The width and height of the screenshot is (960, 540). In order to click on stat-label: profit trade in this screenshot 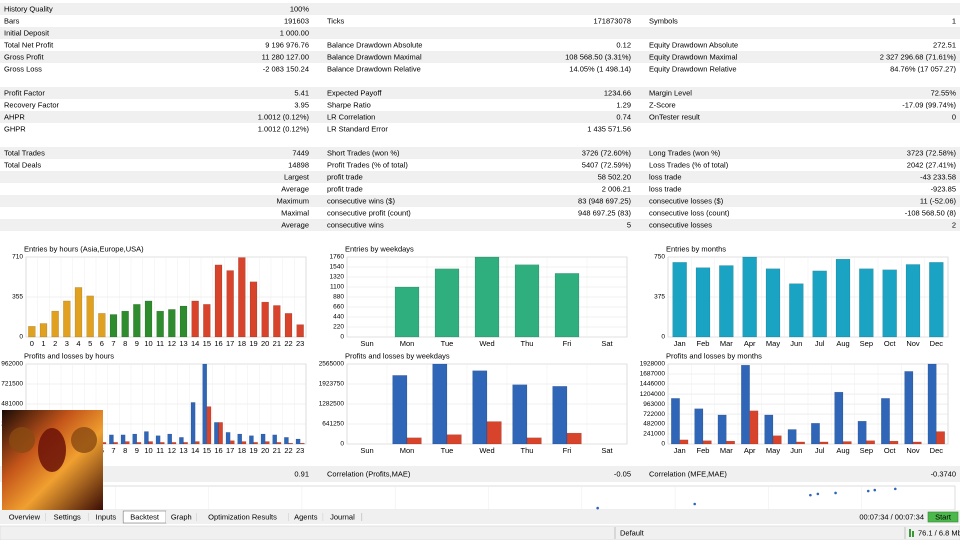, I will do `click(345, 176)`.